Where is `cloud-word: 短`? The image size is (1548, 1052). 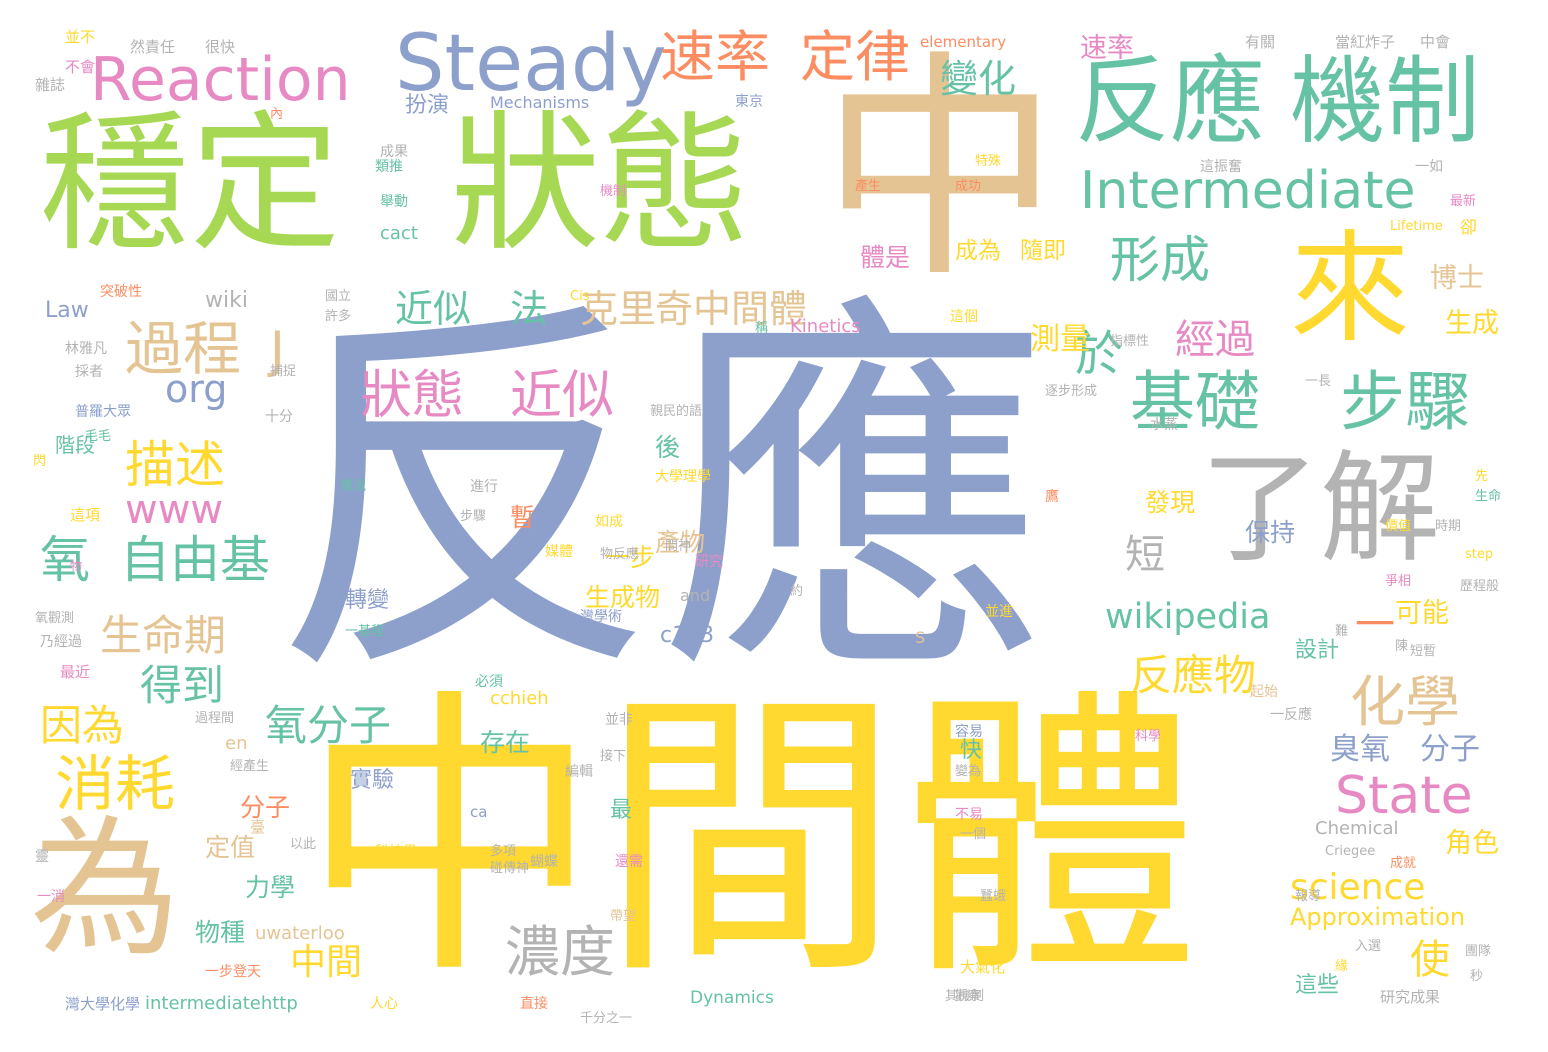 cloud-word: 短 is located at coordinates (1145, 555).